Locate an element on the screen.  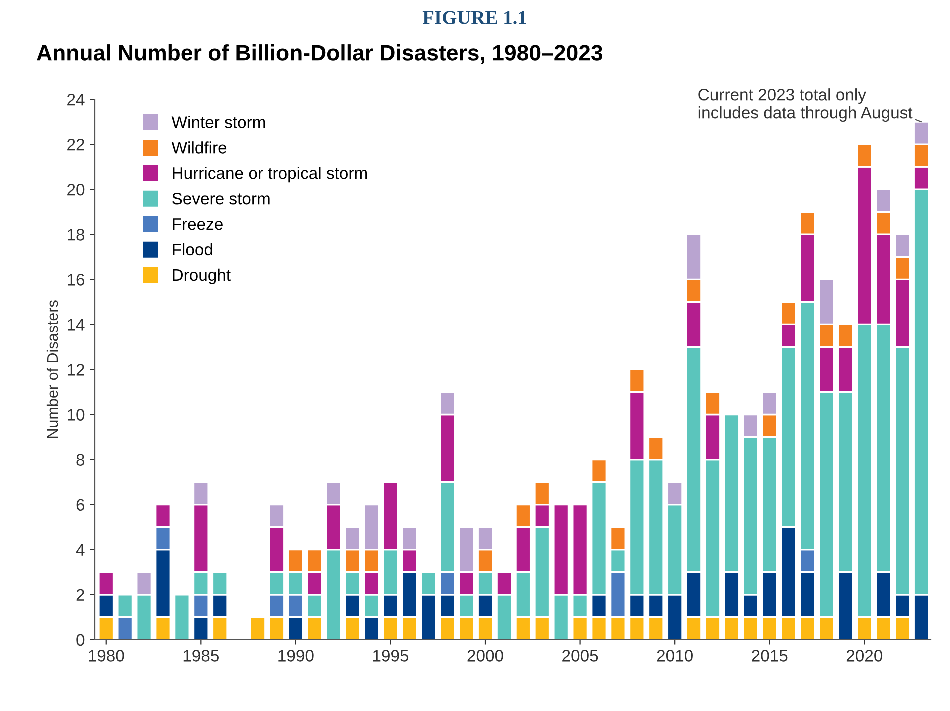
x-tick-label: 2015 is located at coordinates (770, 656).